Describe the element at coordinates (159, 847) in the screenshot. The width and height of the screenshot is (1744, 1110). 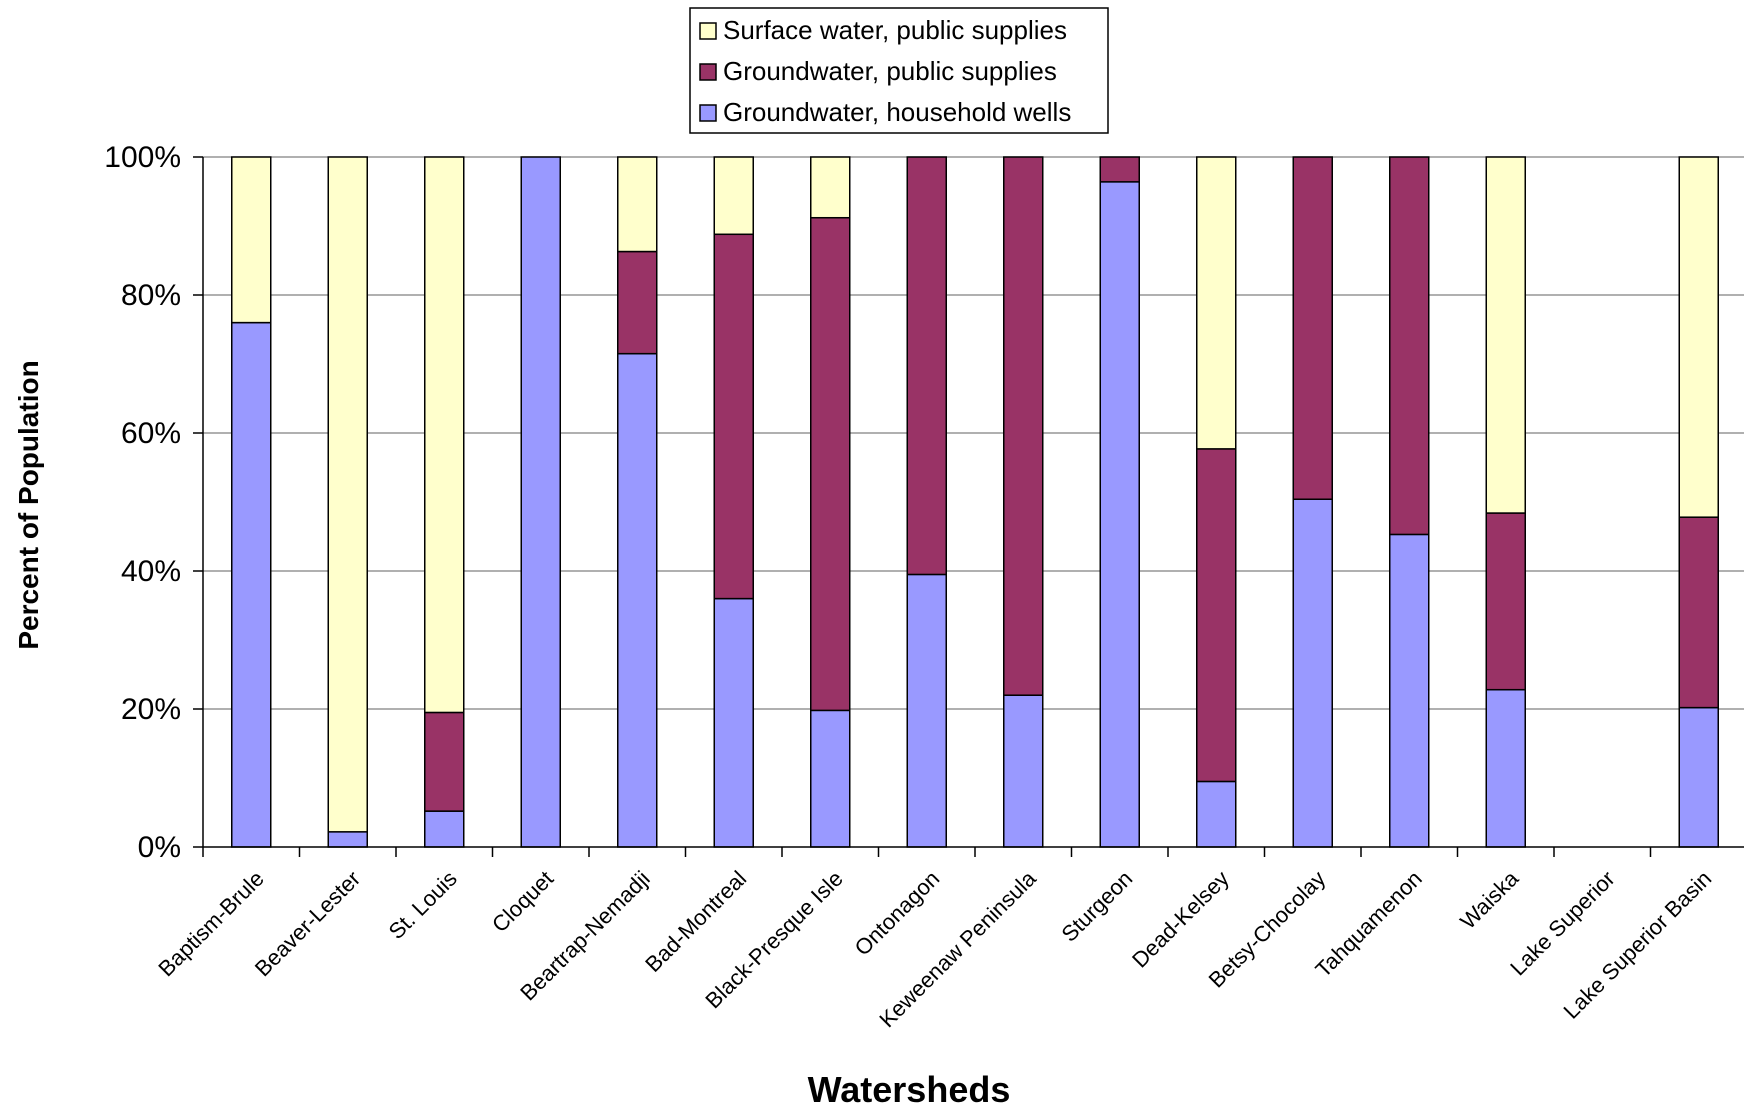
I see `y-tick-label: 0%` at that location.